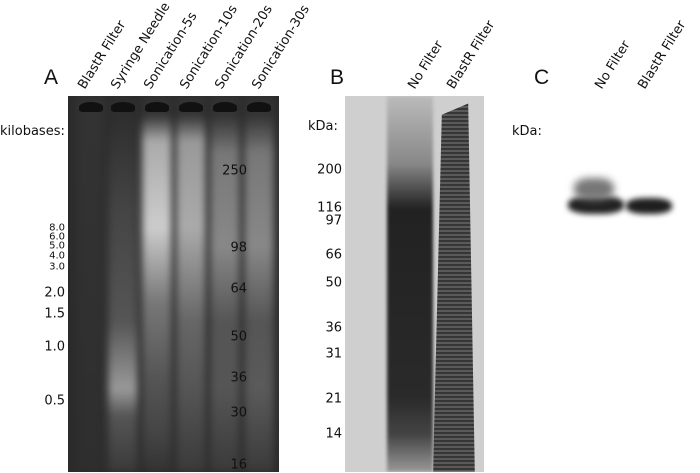  What do you see at coordinates (333, 354) in the screenshot?
I see `marker-label: 31` at bounding box center [333, 354].